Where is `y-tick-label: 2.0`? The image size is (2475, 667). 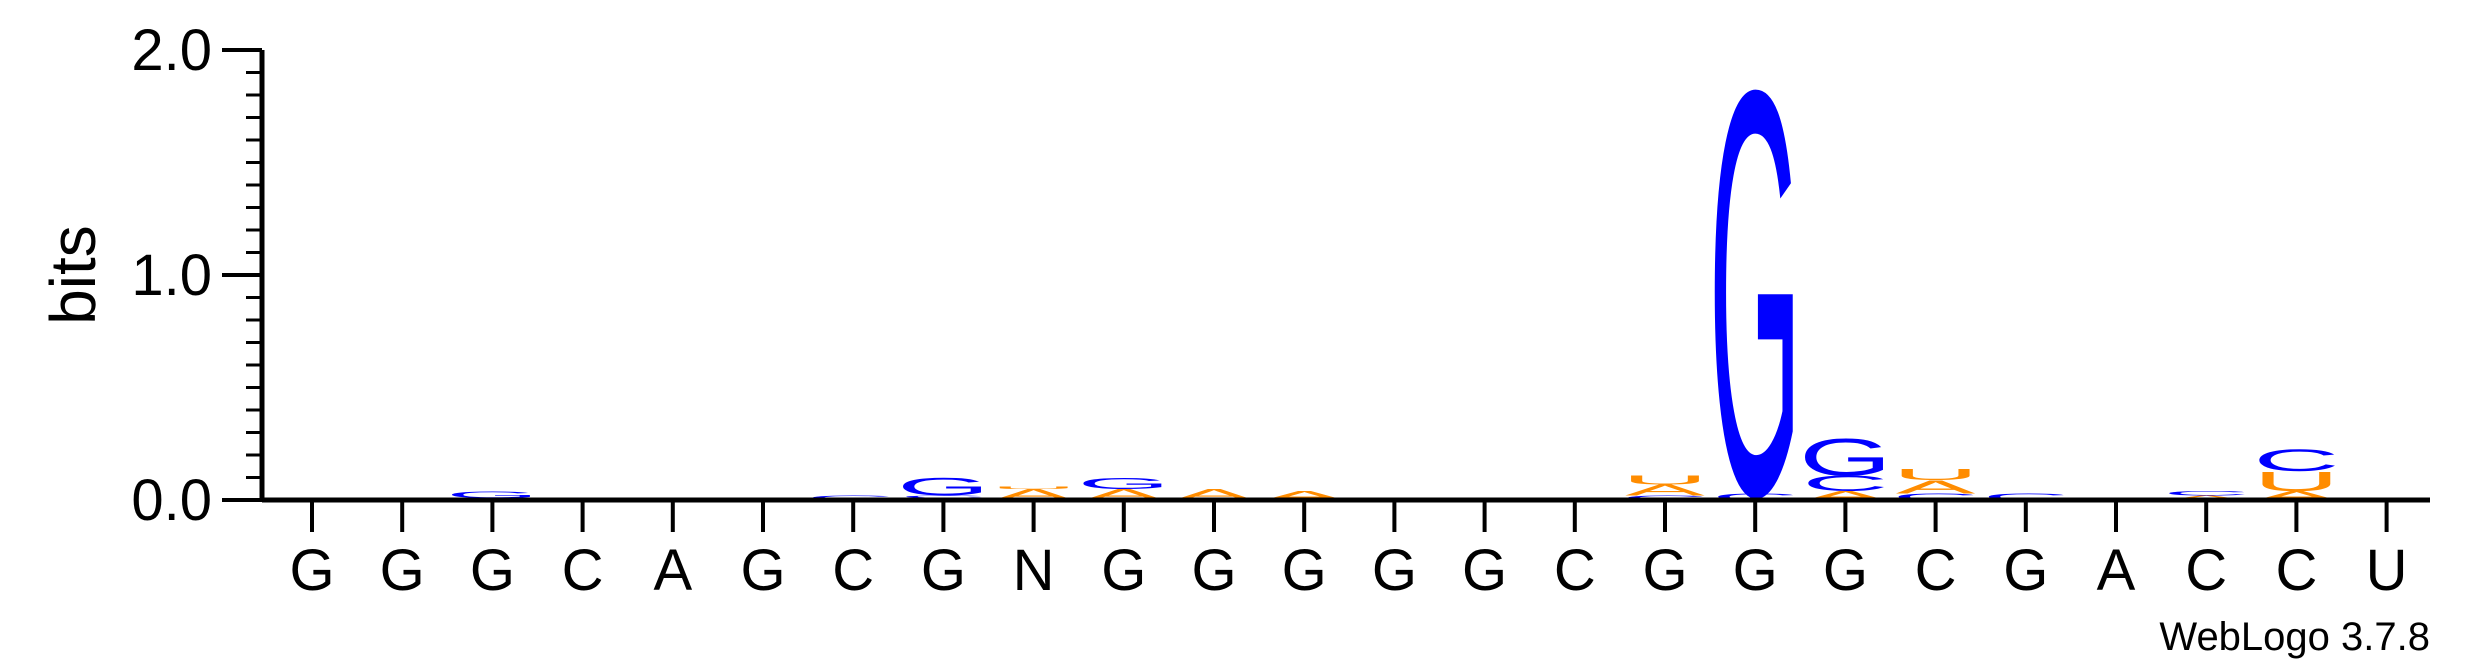
y-tick-label: 2.0 is located at coordinates (171, 50).